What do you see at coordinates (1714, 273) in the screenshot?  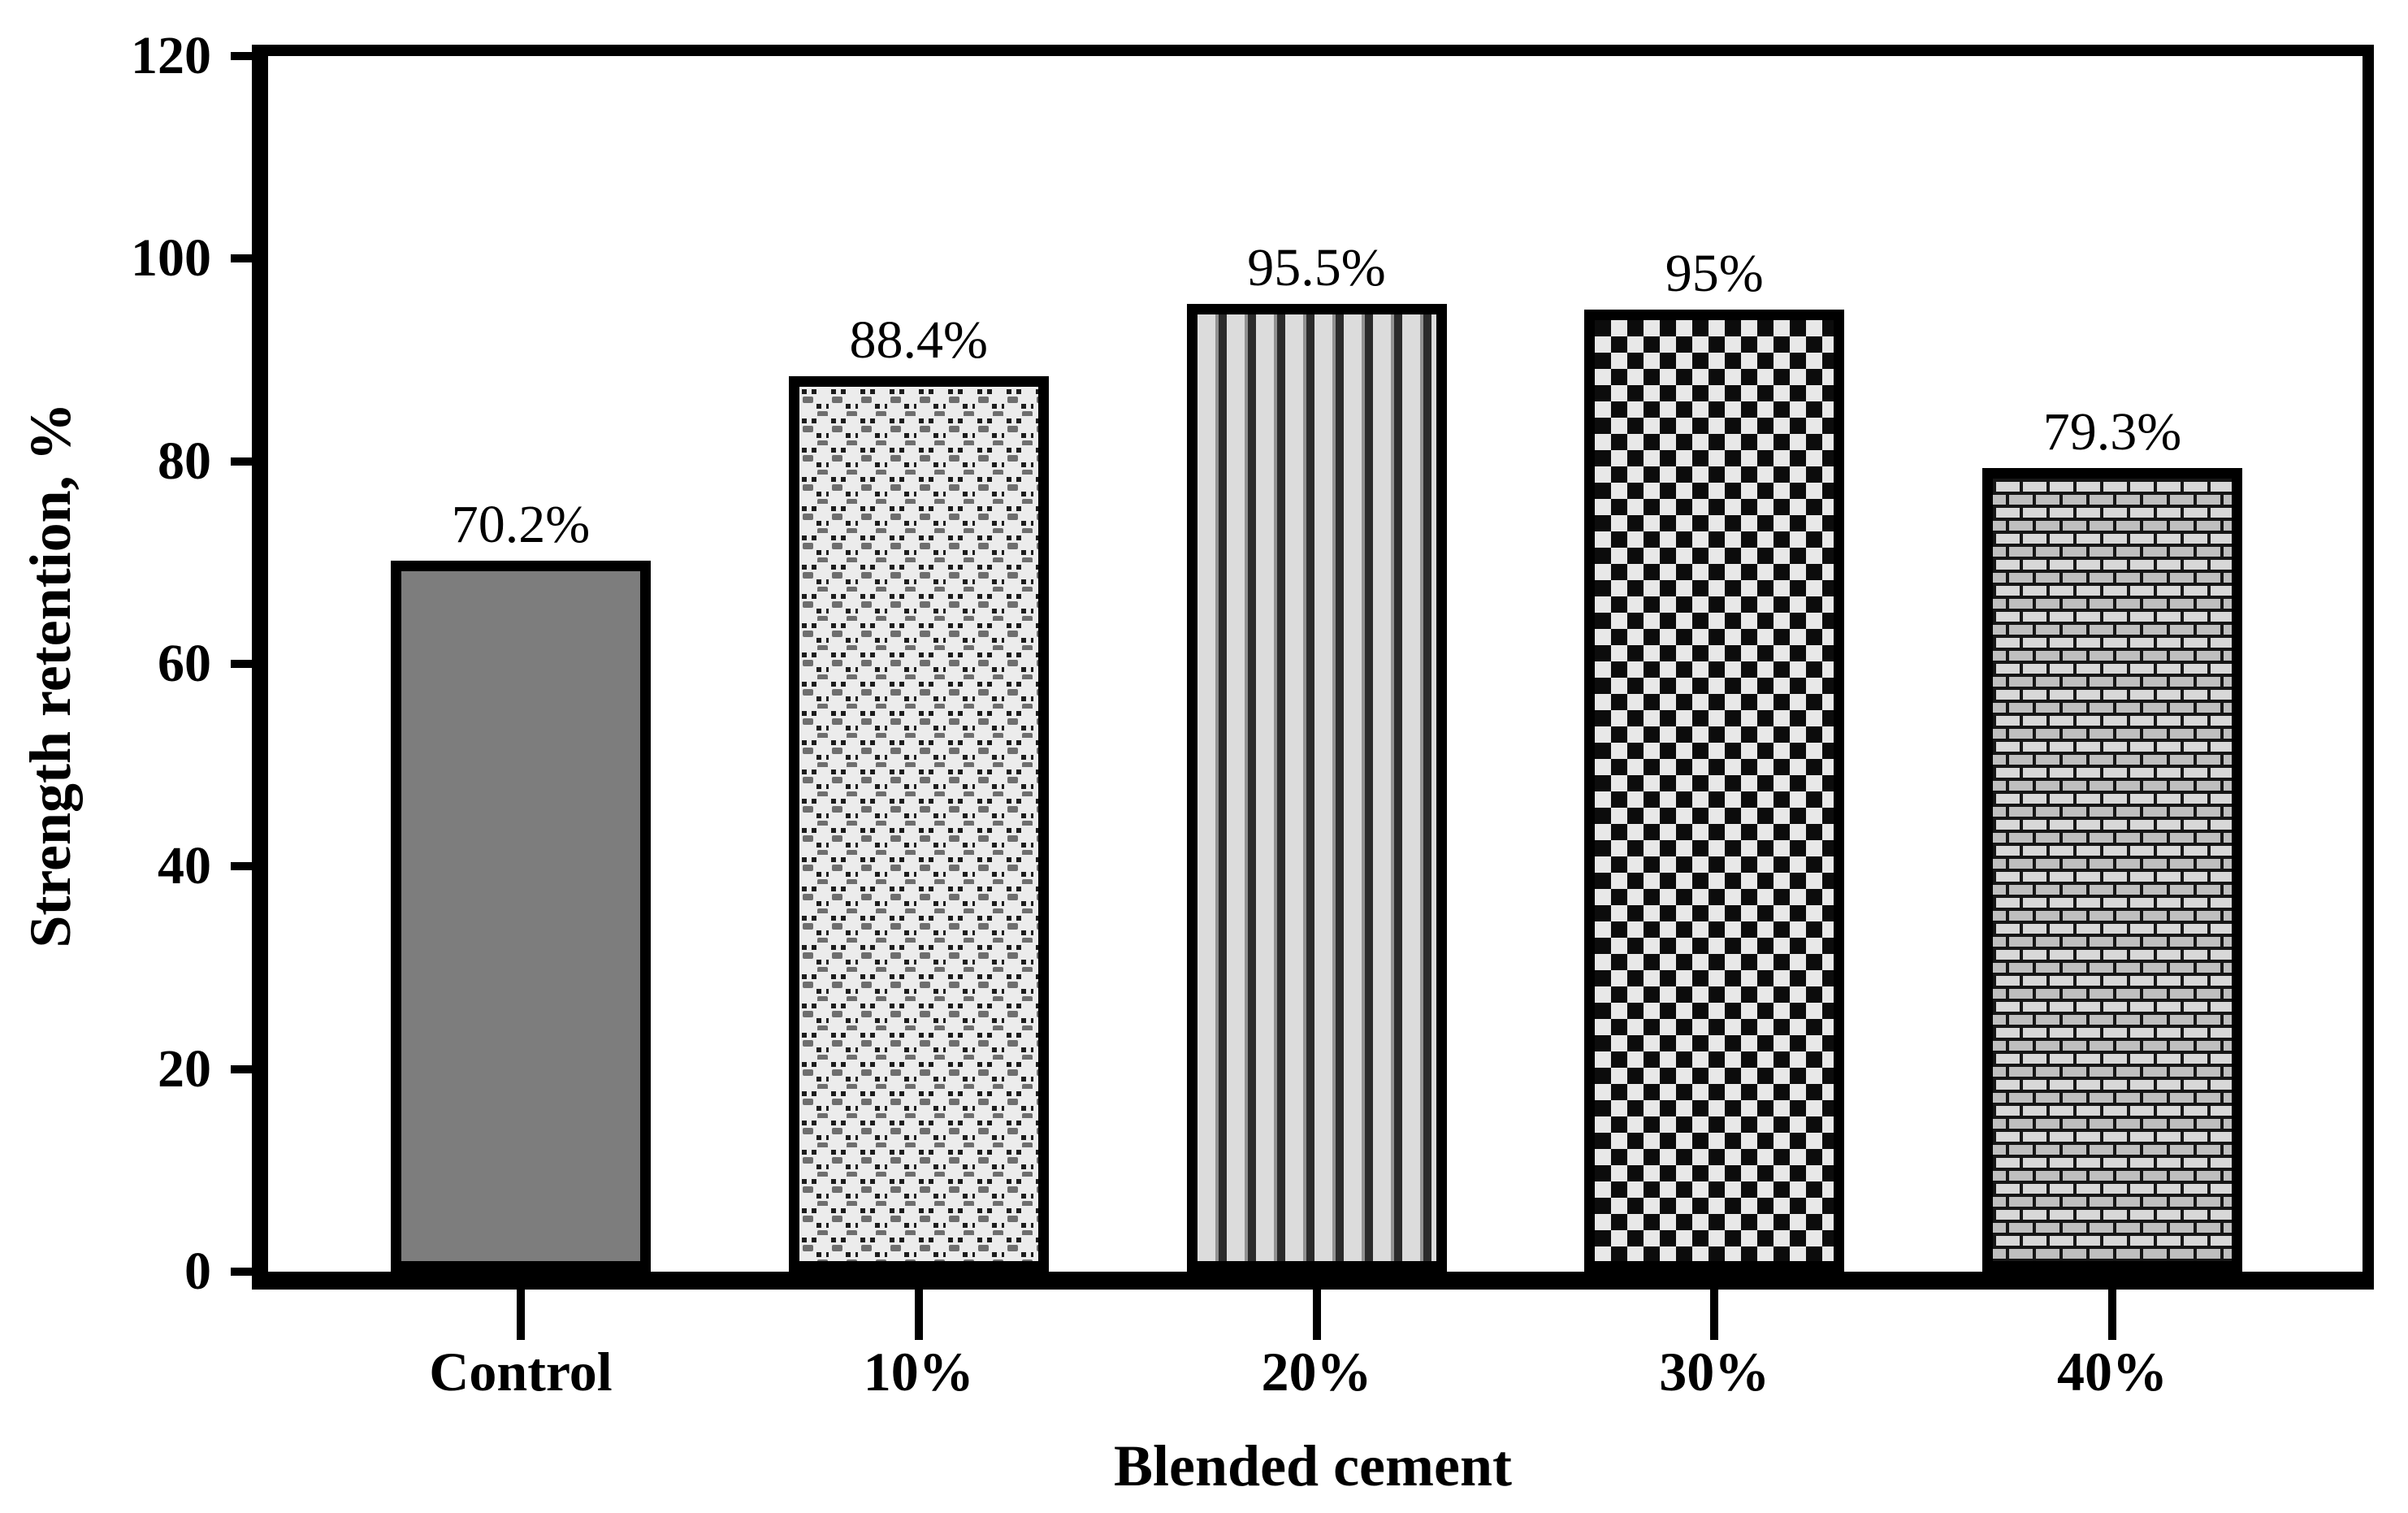 I see `bar-value-label: 95%` at bounding box center [1714, 273].